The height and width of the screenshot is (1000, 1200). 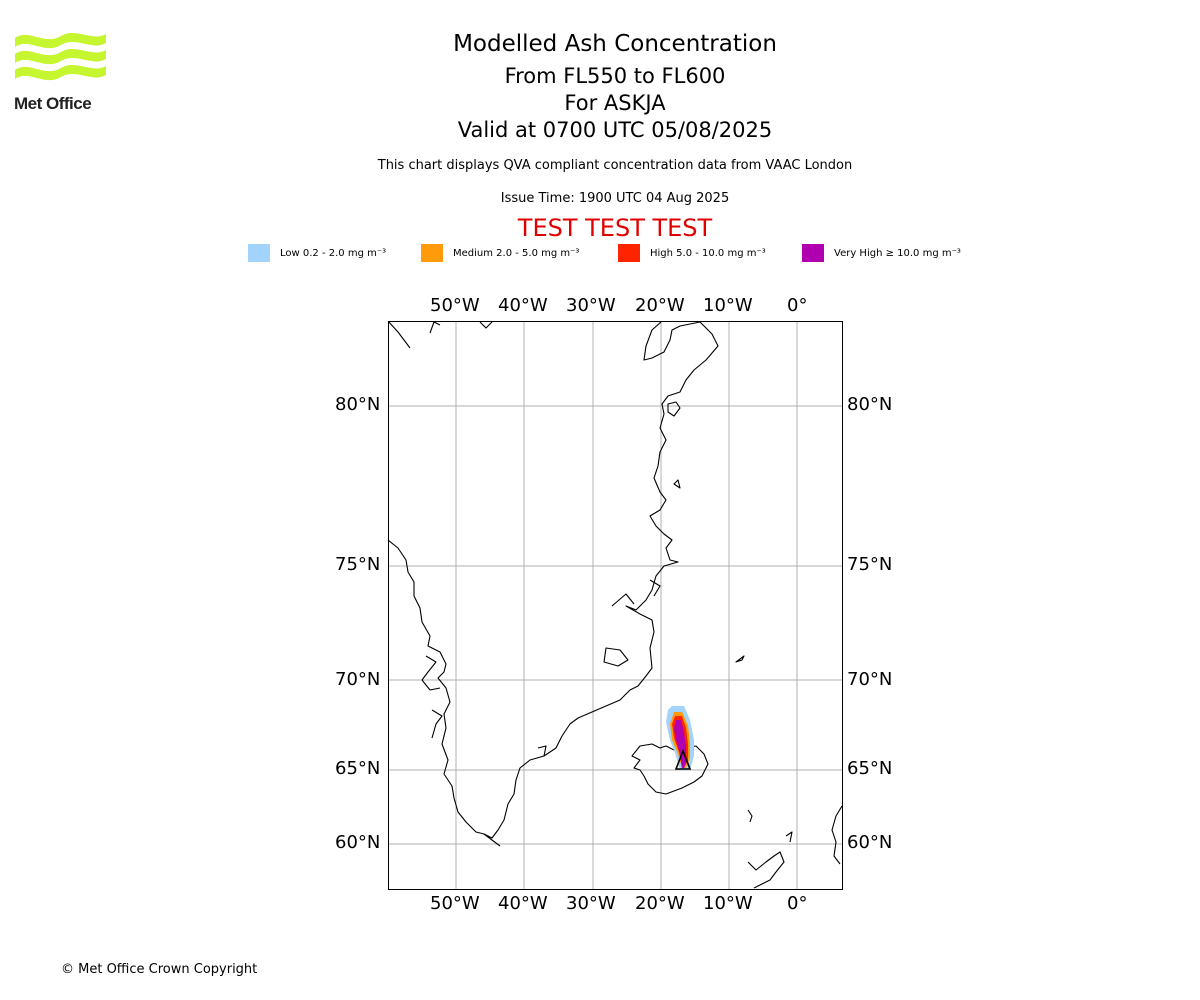 I want to click on lat-label-right-75n: 75°N, so click(x=870, y=564).